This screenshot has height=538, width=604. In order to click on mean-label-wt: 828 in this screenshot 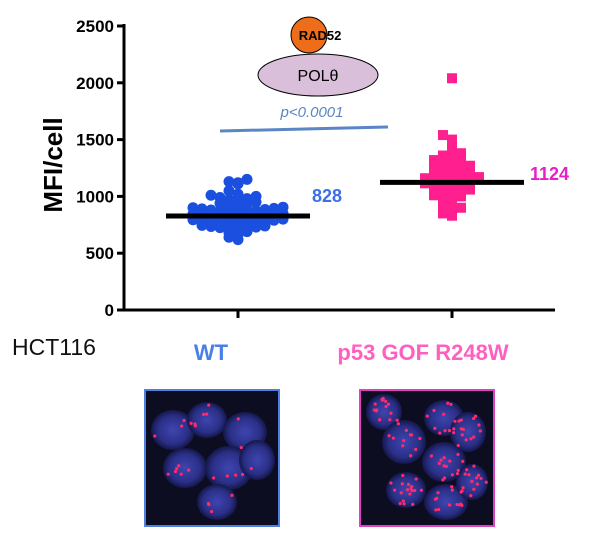, I will do `click(327, 196)`.